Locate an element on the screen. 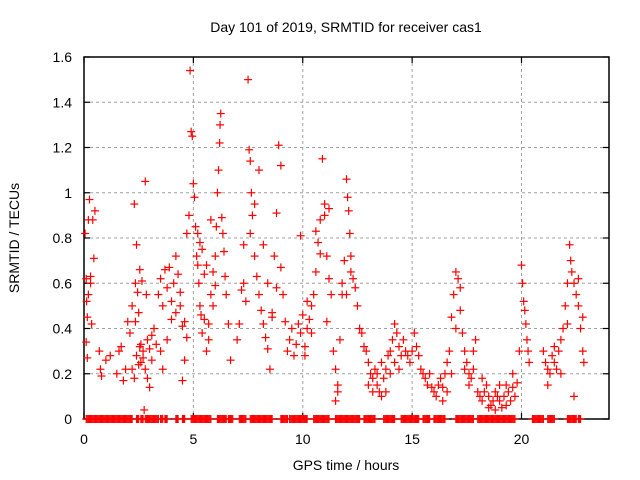 This screenshot has height=480, width=640. y-tick-label: 0.6 is located at coordinates (63, 283).